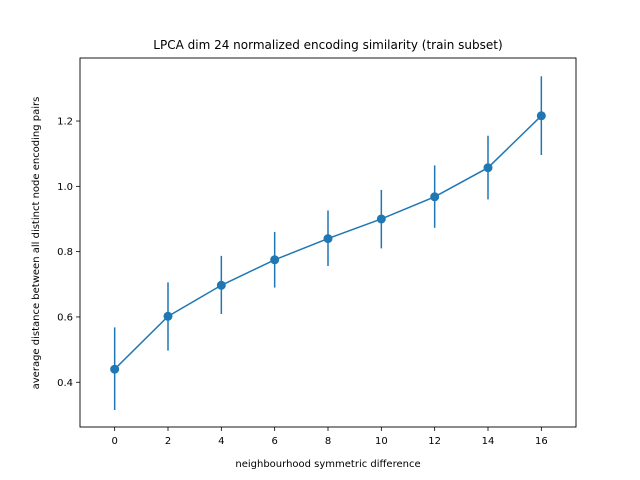 This screenshot has width=640, height=480. Describe the element at coordinates (65, 252) in the screenshot. I see `y-tick-label: 0.8` at that location.